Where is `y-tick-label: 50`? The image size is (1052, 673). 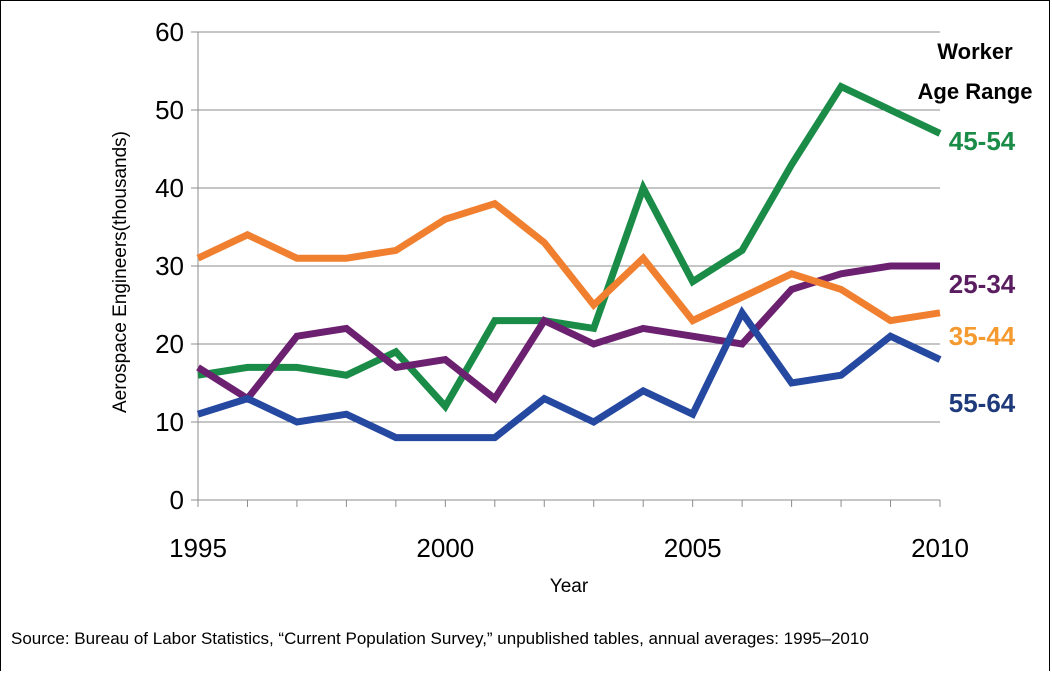
y-tick-label: 50 is located at coordinates (169, 110).